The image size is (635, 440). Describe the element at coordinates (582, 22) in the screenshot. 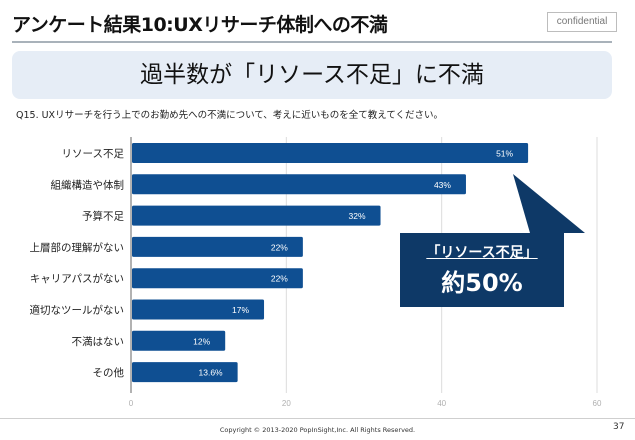

I see `confidential-badge: confidential` at that location.